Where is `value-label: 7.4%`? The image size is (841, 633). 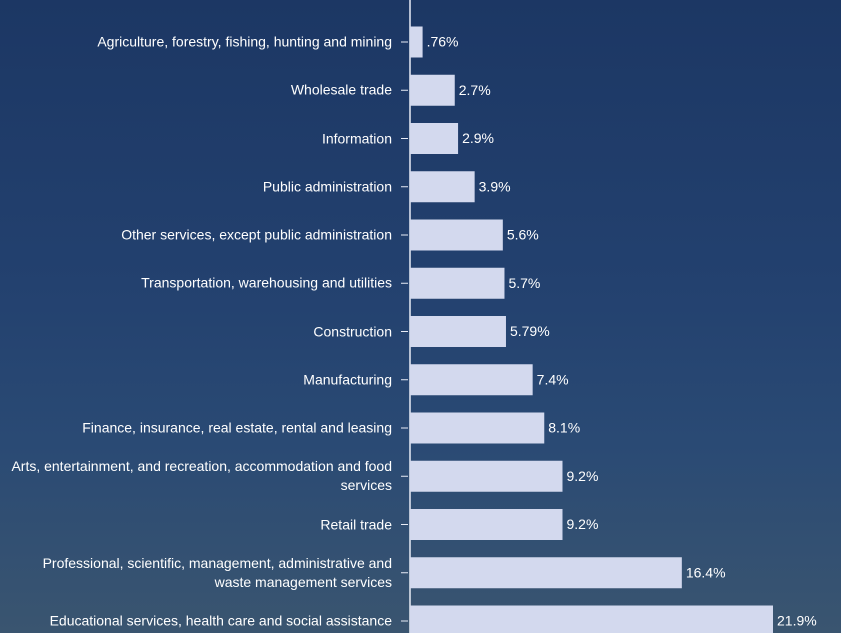
value-label: 7.4% is located at coordinates (553, 379).